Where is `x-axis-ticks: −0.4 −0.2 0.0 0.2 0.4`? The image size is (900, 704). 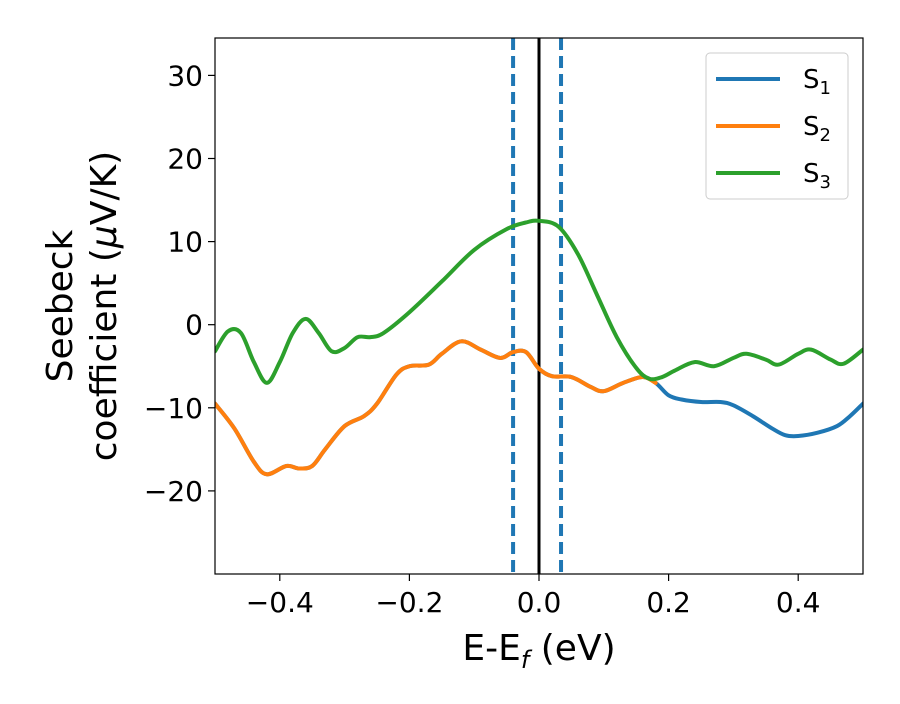
x-axis-ticks: −0.4 −0.2 0.0 0.2 0.4 is located at coordinates (533, 596).